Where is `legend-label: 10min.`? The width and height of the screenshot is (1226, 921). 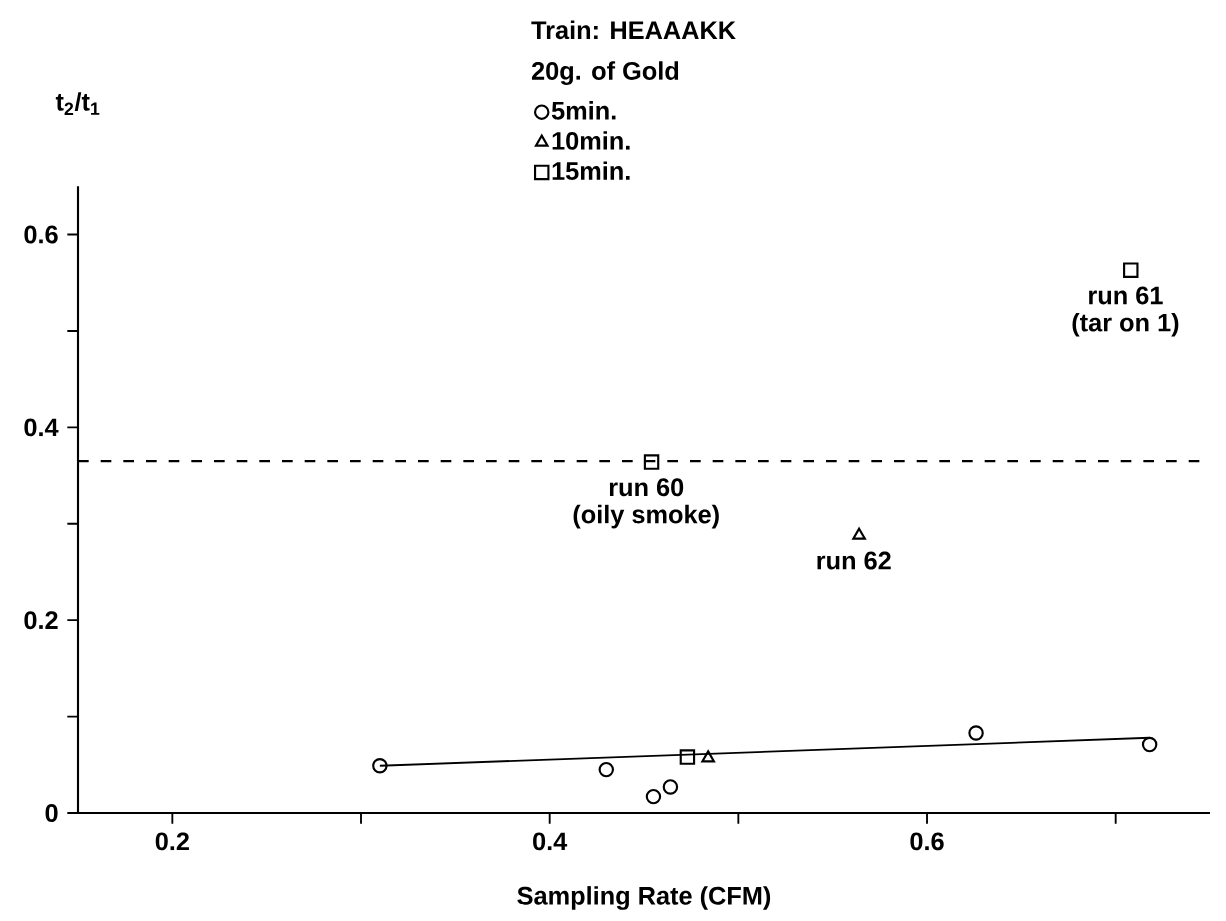 legend-label: 10min. is located at coordinates (591, 140).